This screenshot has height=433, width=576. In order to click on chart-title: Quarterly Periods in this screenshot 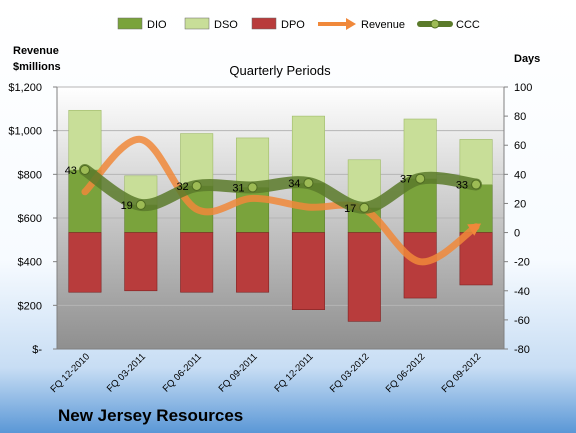, I will do `click(280, 70)`.